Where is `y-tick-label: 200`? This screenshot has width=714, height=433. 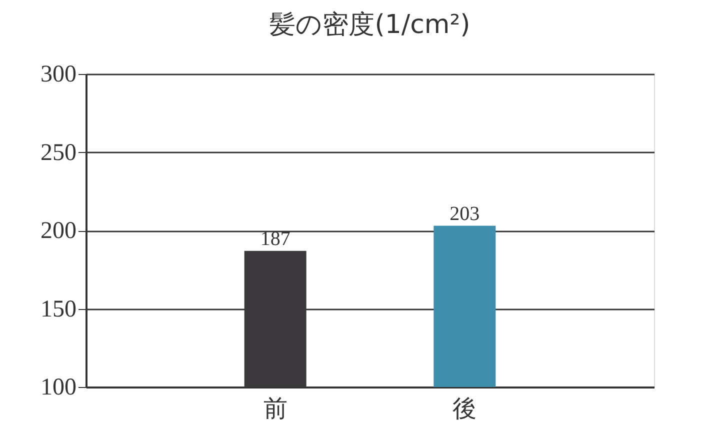
y-tick-label: 200 is located at coordinates (58, 231).